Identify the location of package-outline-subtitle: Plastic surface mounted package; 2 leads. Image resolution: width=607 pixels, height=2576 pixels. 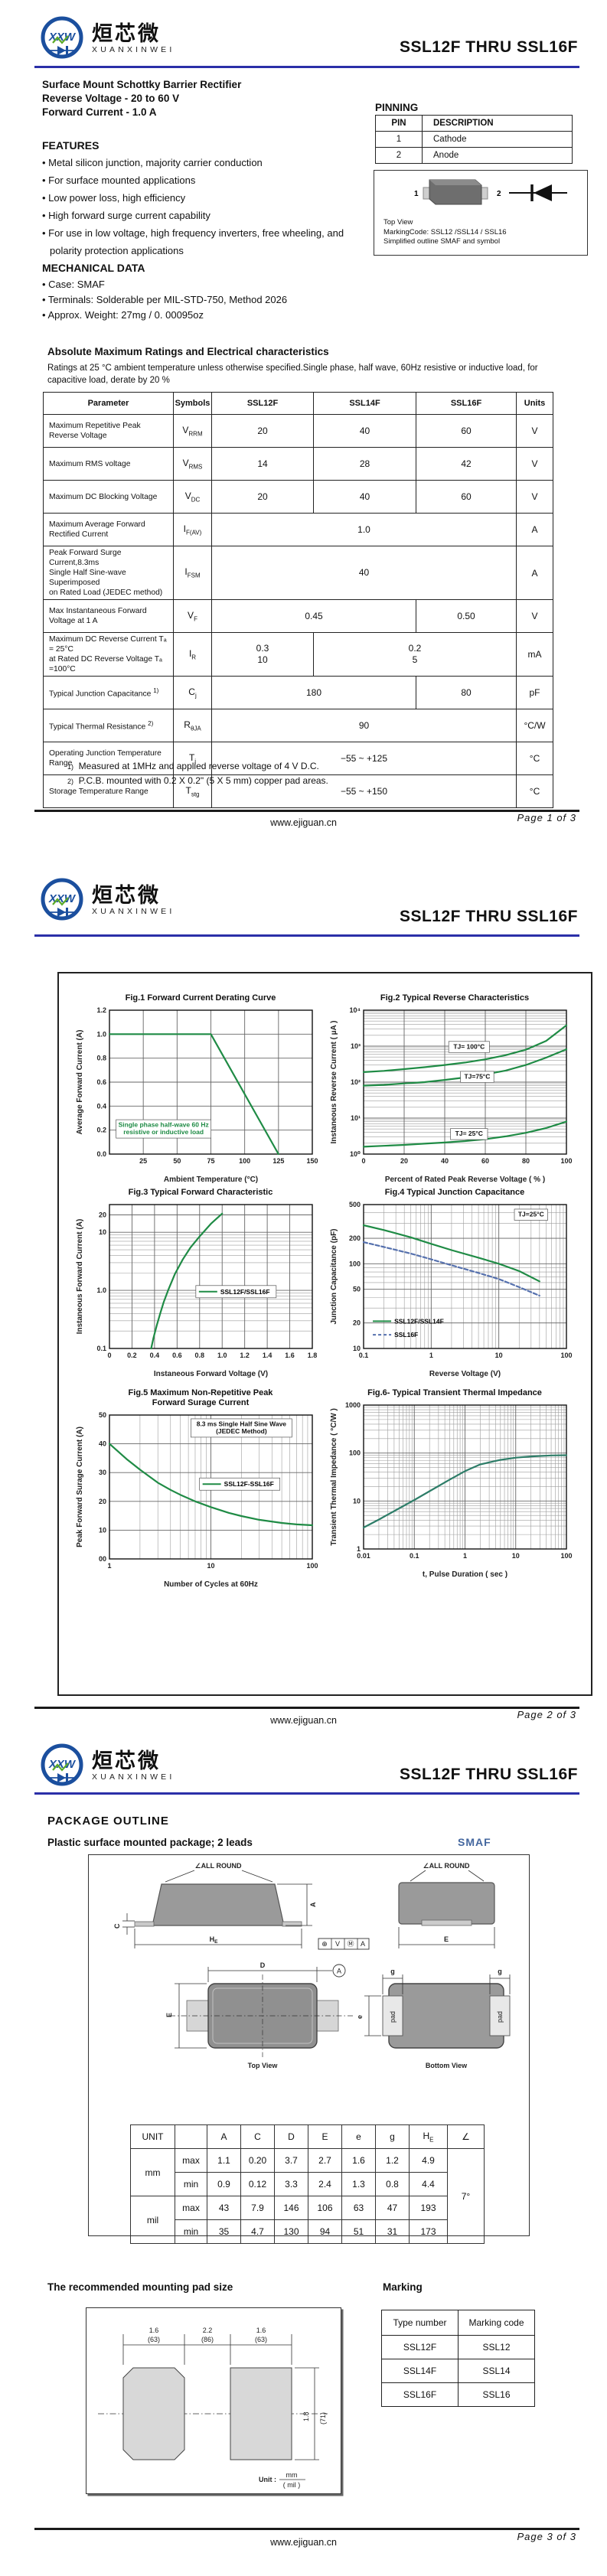
(150, 1842).